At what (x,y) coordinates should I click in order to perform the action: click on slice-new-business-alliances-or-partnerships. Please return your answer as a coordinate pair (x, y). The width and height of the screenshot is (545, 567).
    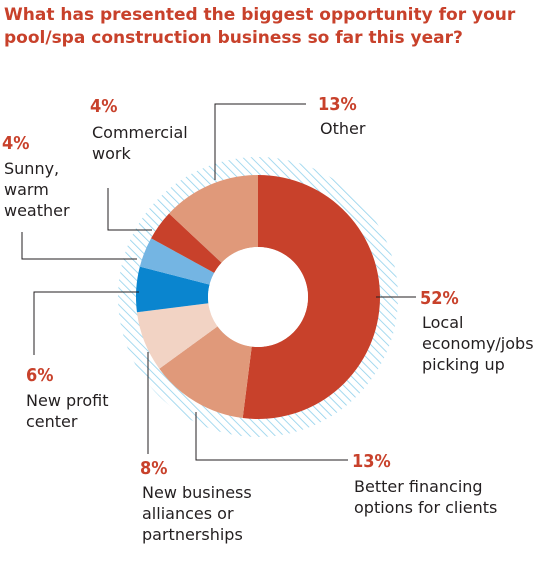
    Looking at the image, I should click on (177, 336).